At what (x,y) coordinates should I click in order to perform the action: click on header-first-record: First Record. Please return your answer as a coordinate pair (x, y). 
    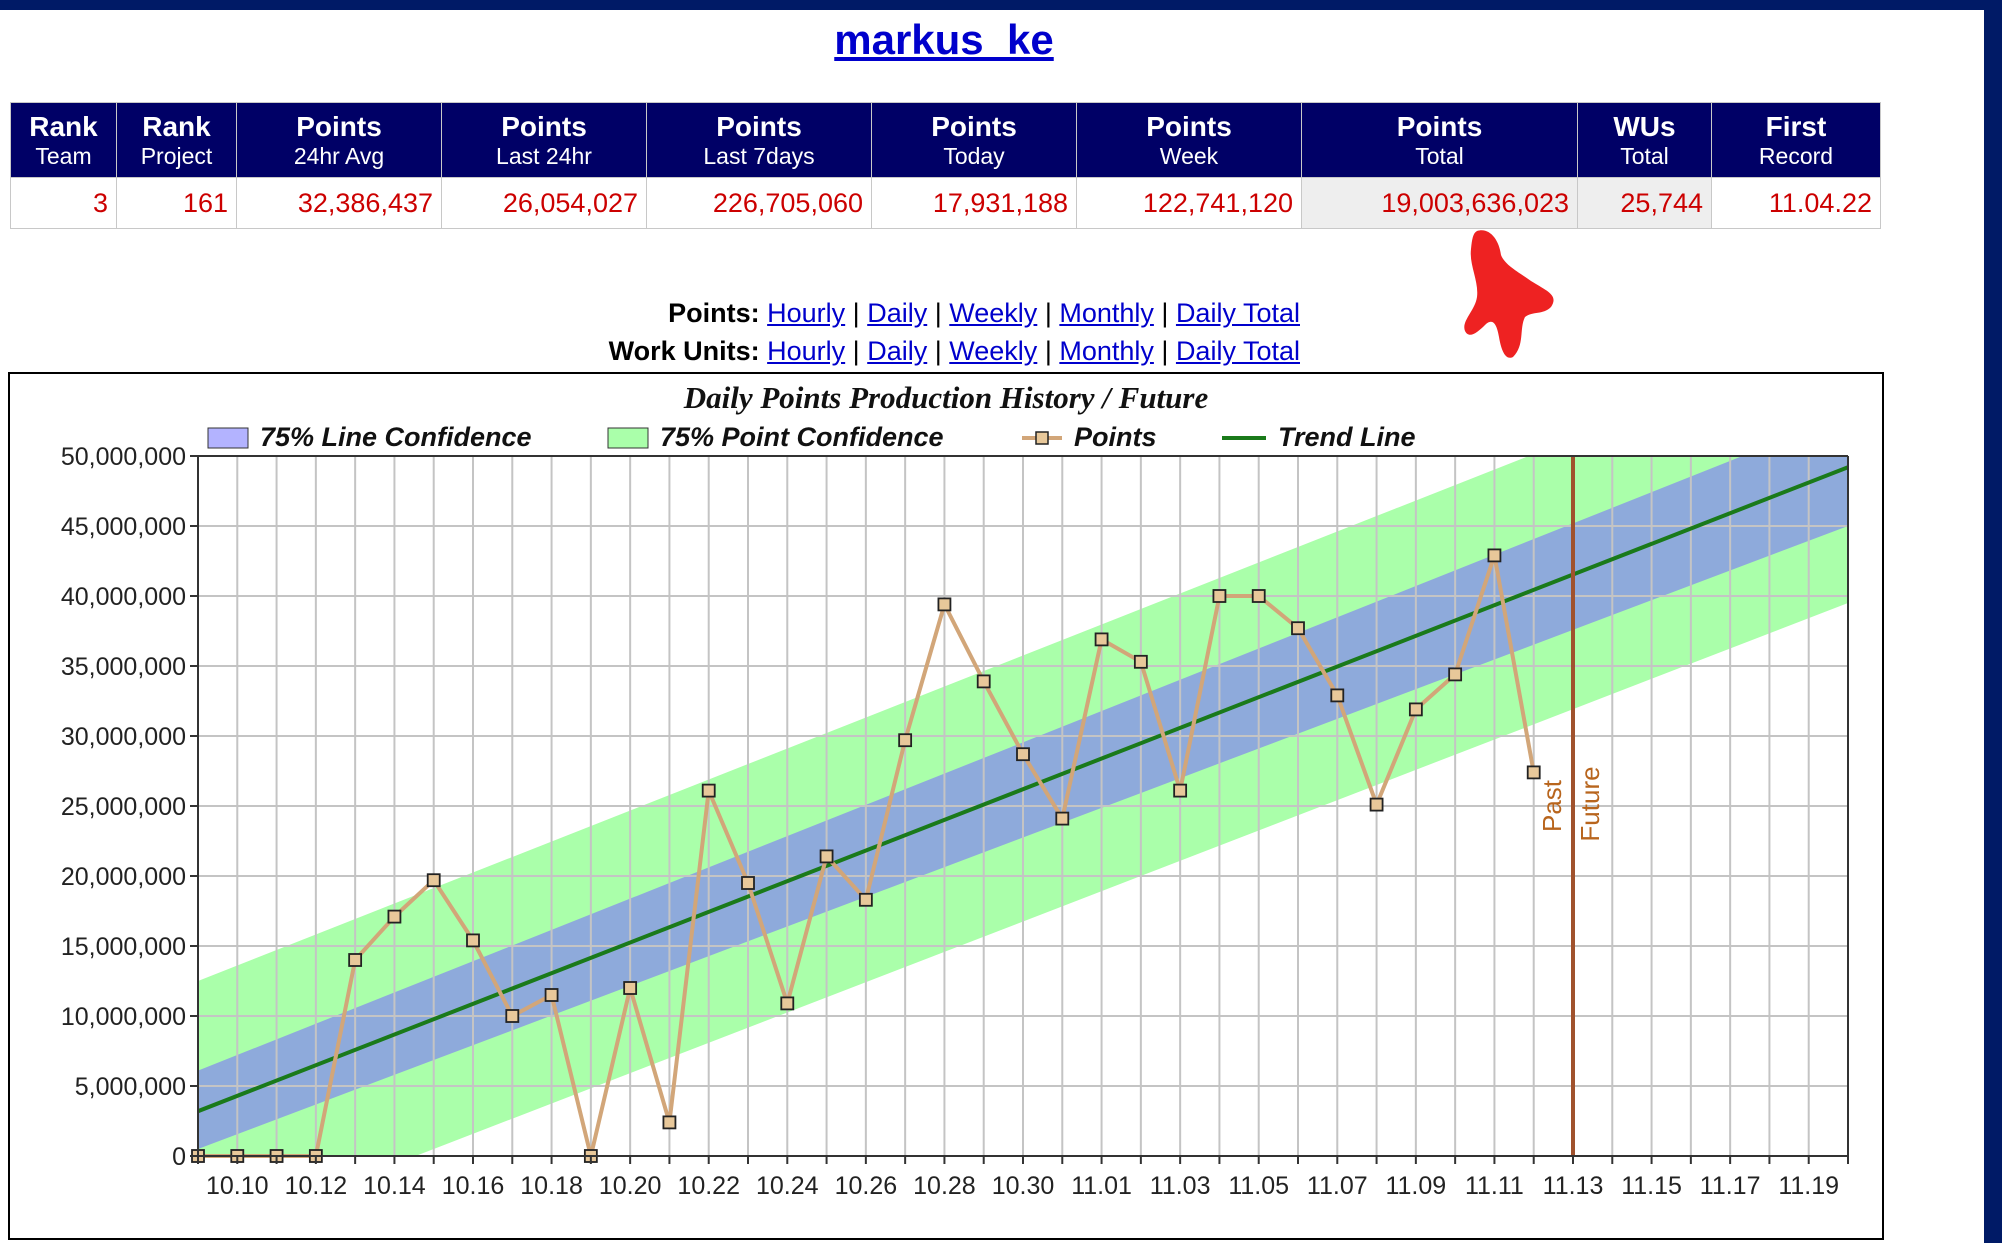
    Looking at the image, I should click on (1796, 140).